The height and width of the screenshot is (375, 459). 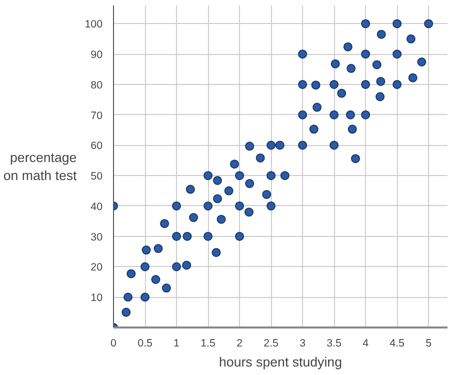 I want to click on x-tick-label: 0.5, so click(x=145, y=344).